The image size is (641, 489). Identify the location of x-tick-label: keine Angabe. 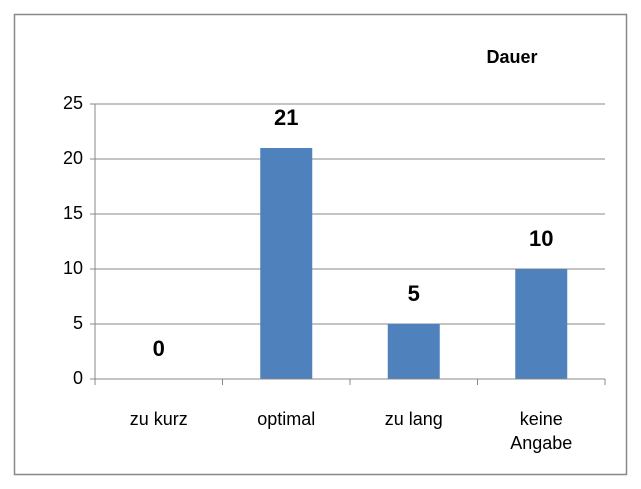
(541, 431).